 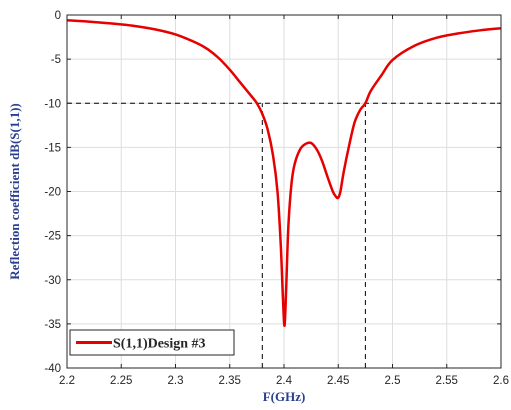 I want to click on legend-entry-label: S(1,1)Design #3, so click(x=159, y=344).